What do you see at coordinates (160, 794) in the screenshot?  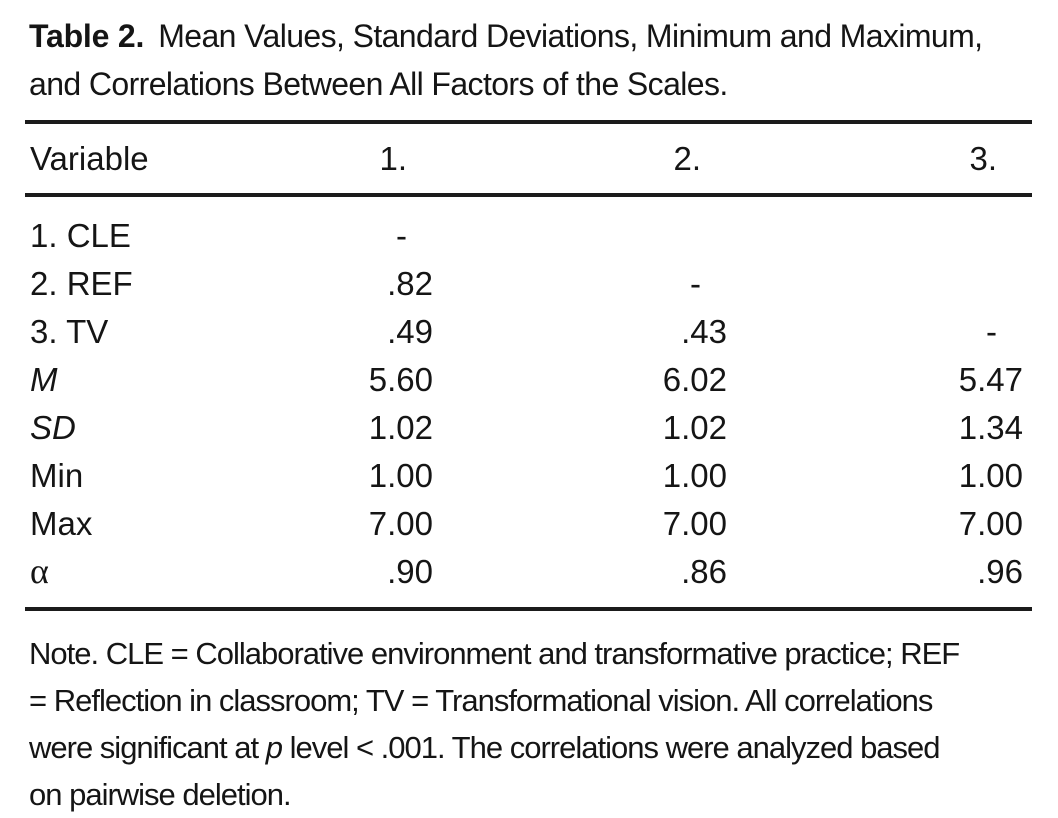 I see `note-line: on pairwise deletion.` at bounding box center [160, 794].